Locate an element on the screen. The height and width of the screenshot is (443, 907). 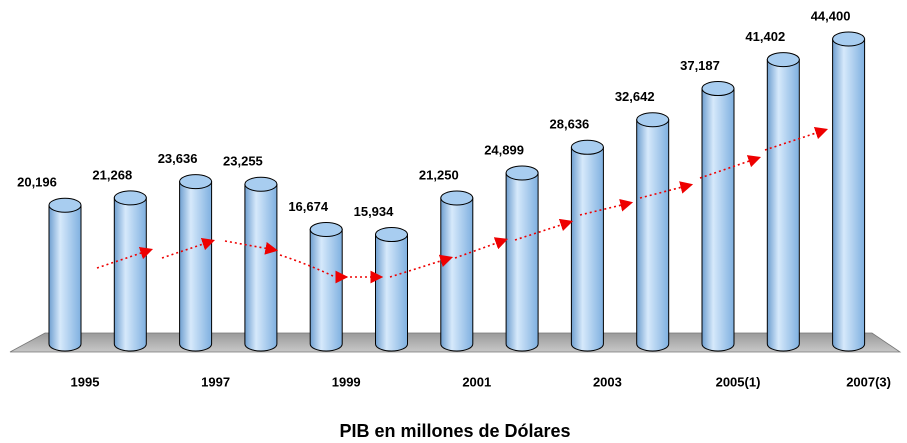
x-tick-label: 1997 is located at coordinates (215, 381).